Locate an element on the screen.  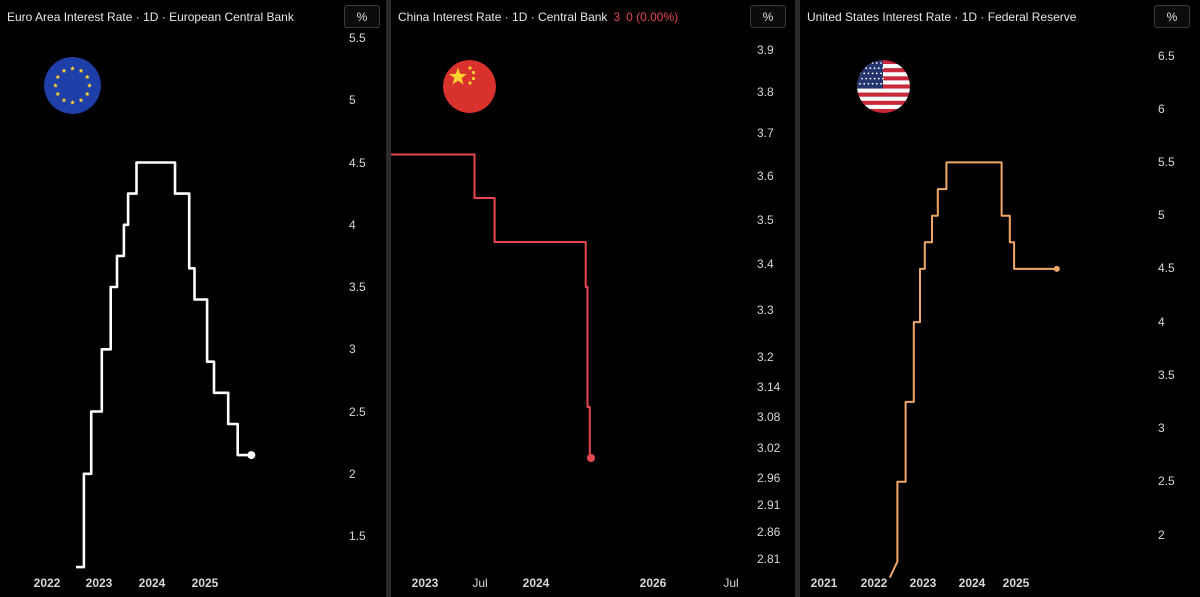
change-value: 0 (0.00%) is located at coordinates (652, 17).